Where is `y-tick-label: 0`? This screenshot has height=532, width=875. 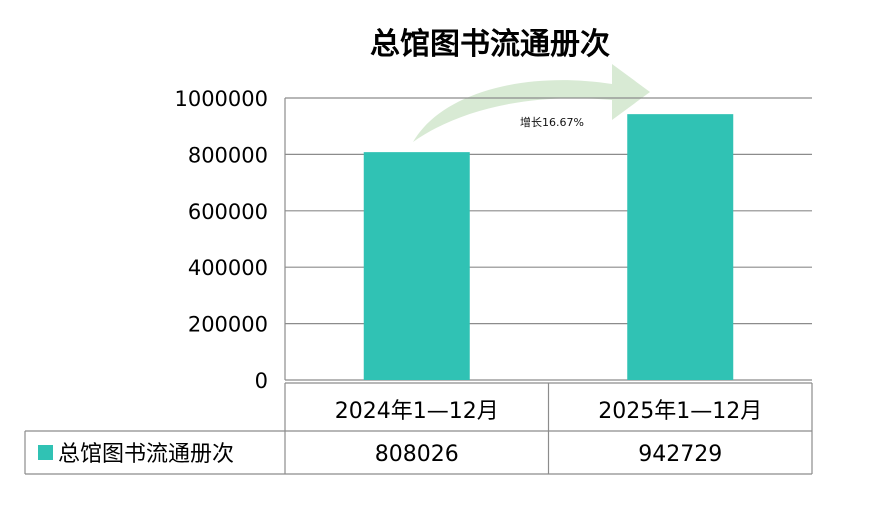
y-tick-label: 0 is located at coordinates (261, 381).